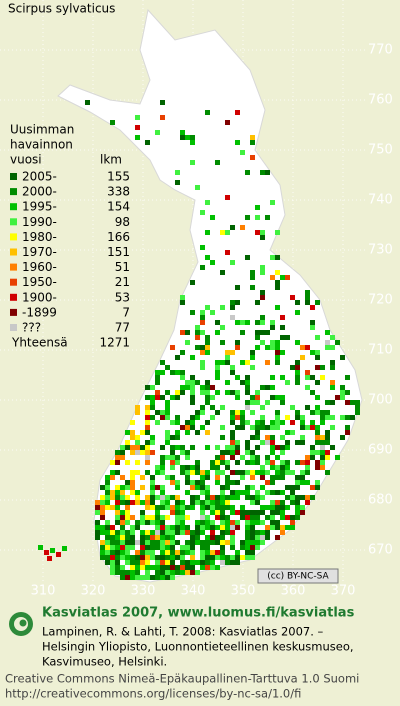 Image resolution: width=400 pixels, height=706 pixels. Describe the element at coordinates (39, 312) in the screenshot. I see `legend-label: -1899` at that location.